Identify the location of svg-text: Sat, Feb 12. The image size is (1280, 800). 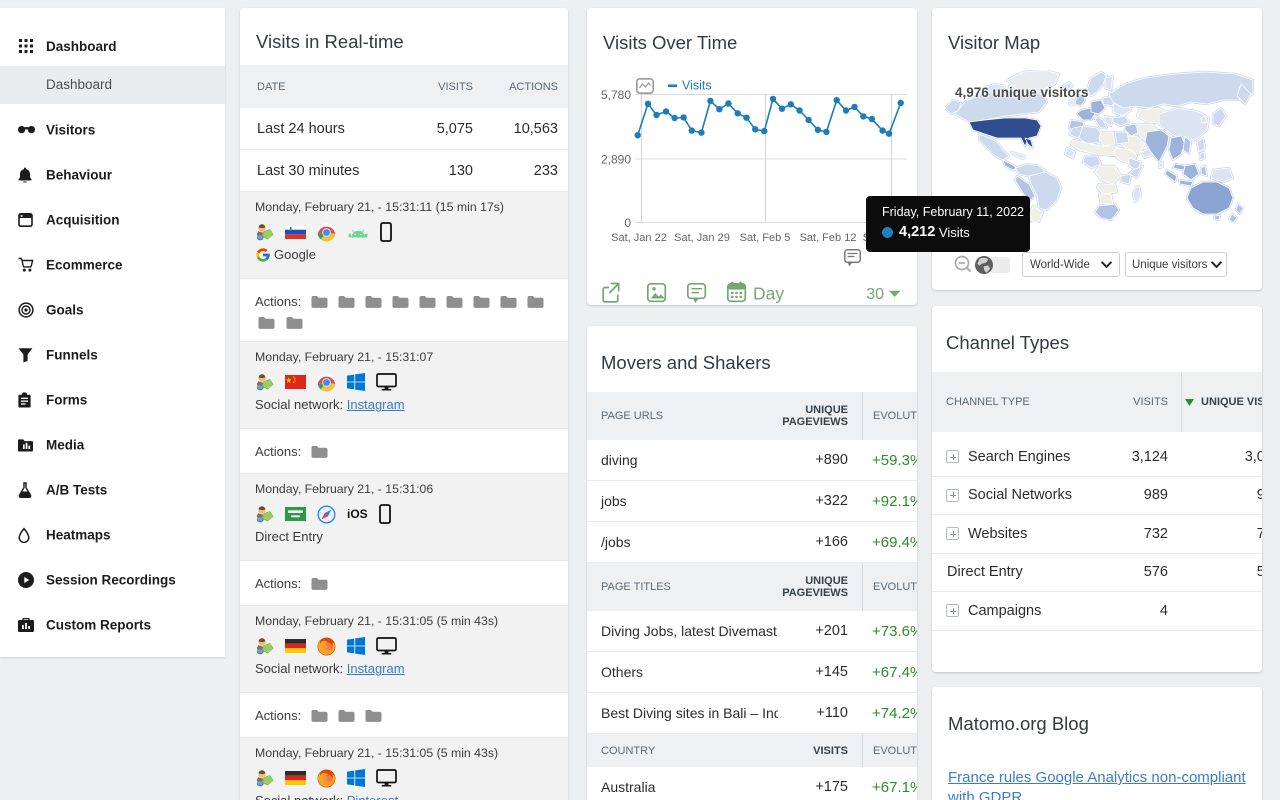
(828, 238).